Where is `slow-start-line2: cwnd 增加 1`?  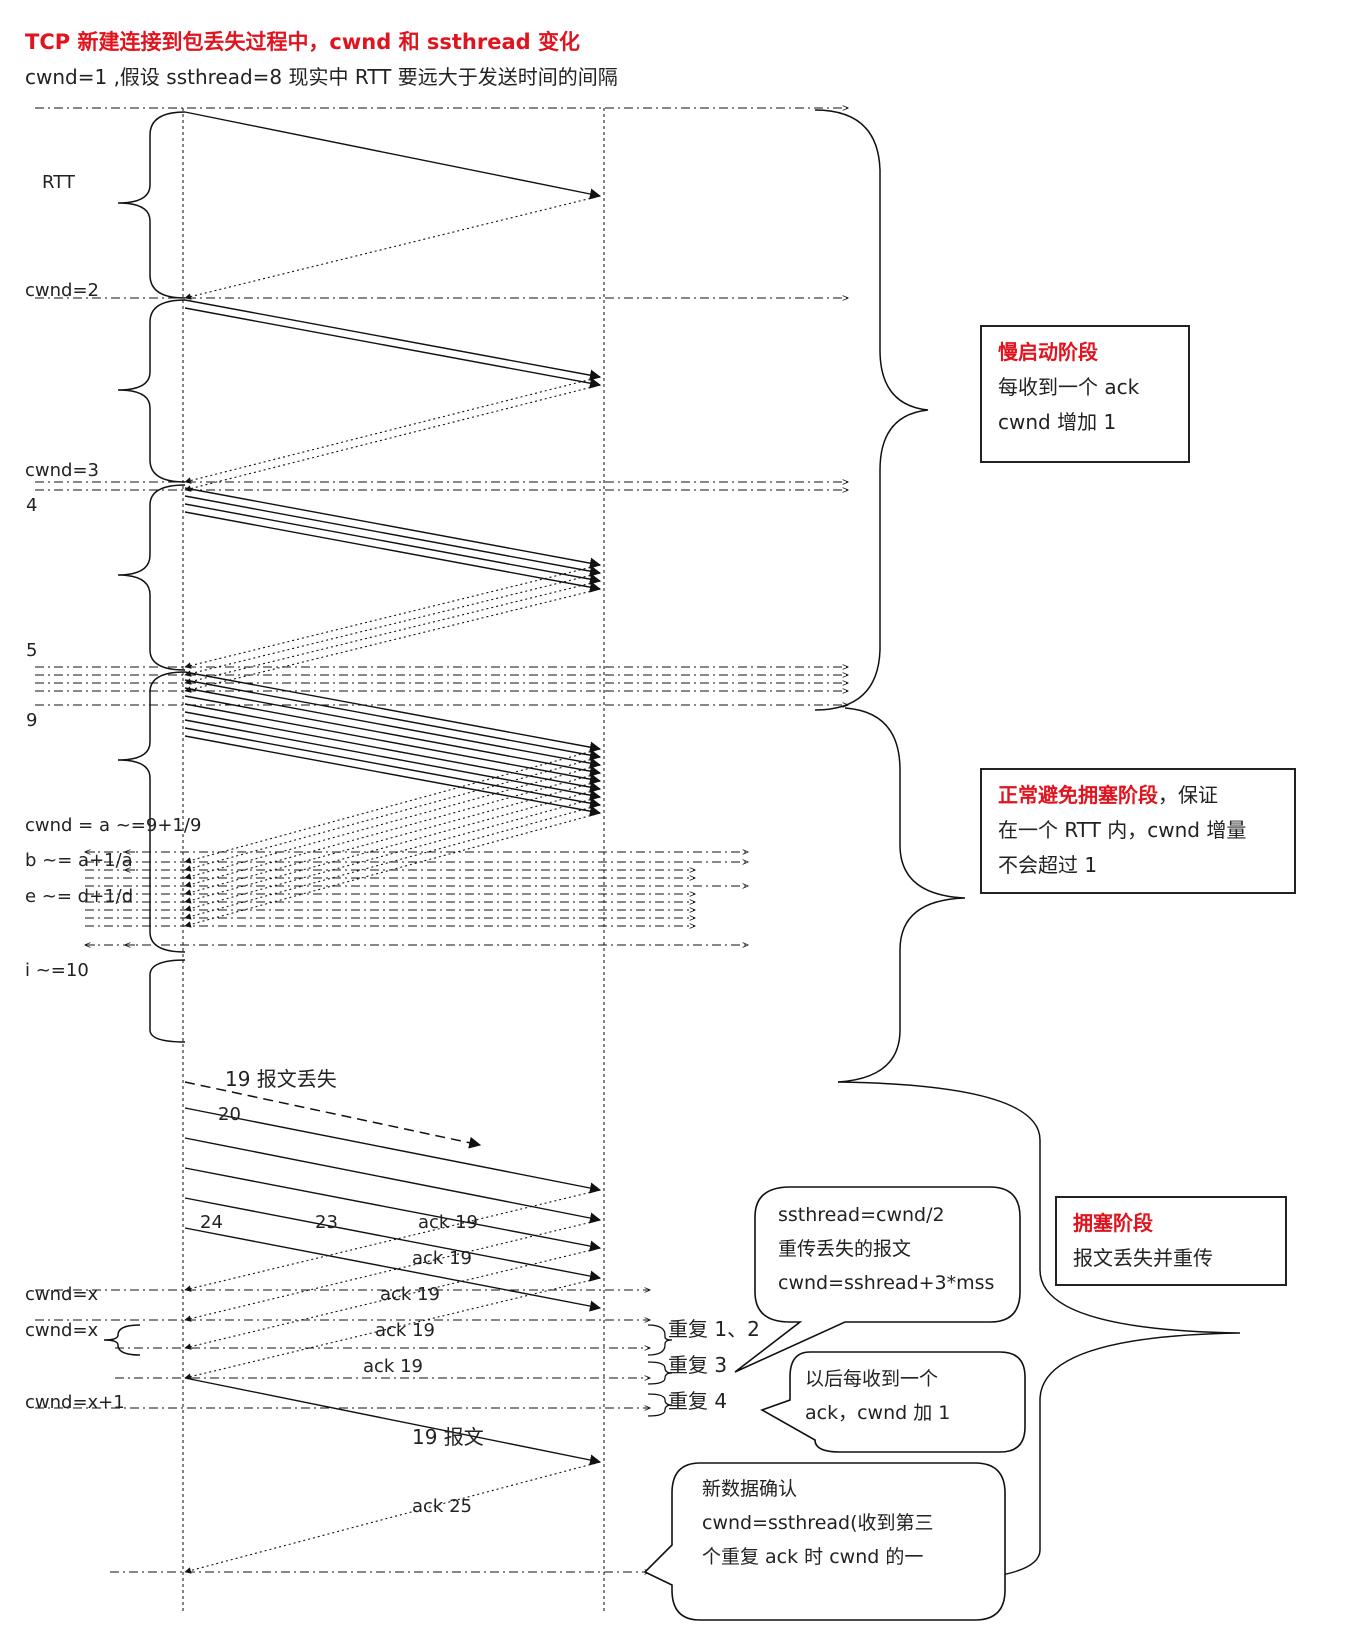
slow-start-line2: cwnd 增加 1 is located at coordinates (1057, 422).